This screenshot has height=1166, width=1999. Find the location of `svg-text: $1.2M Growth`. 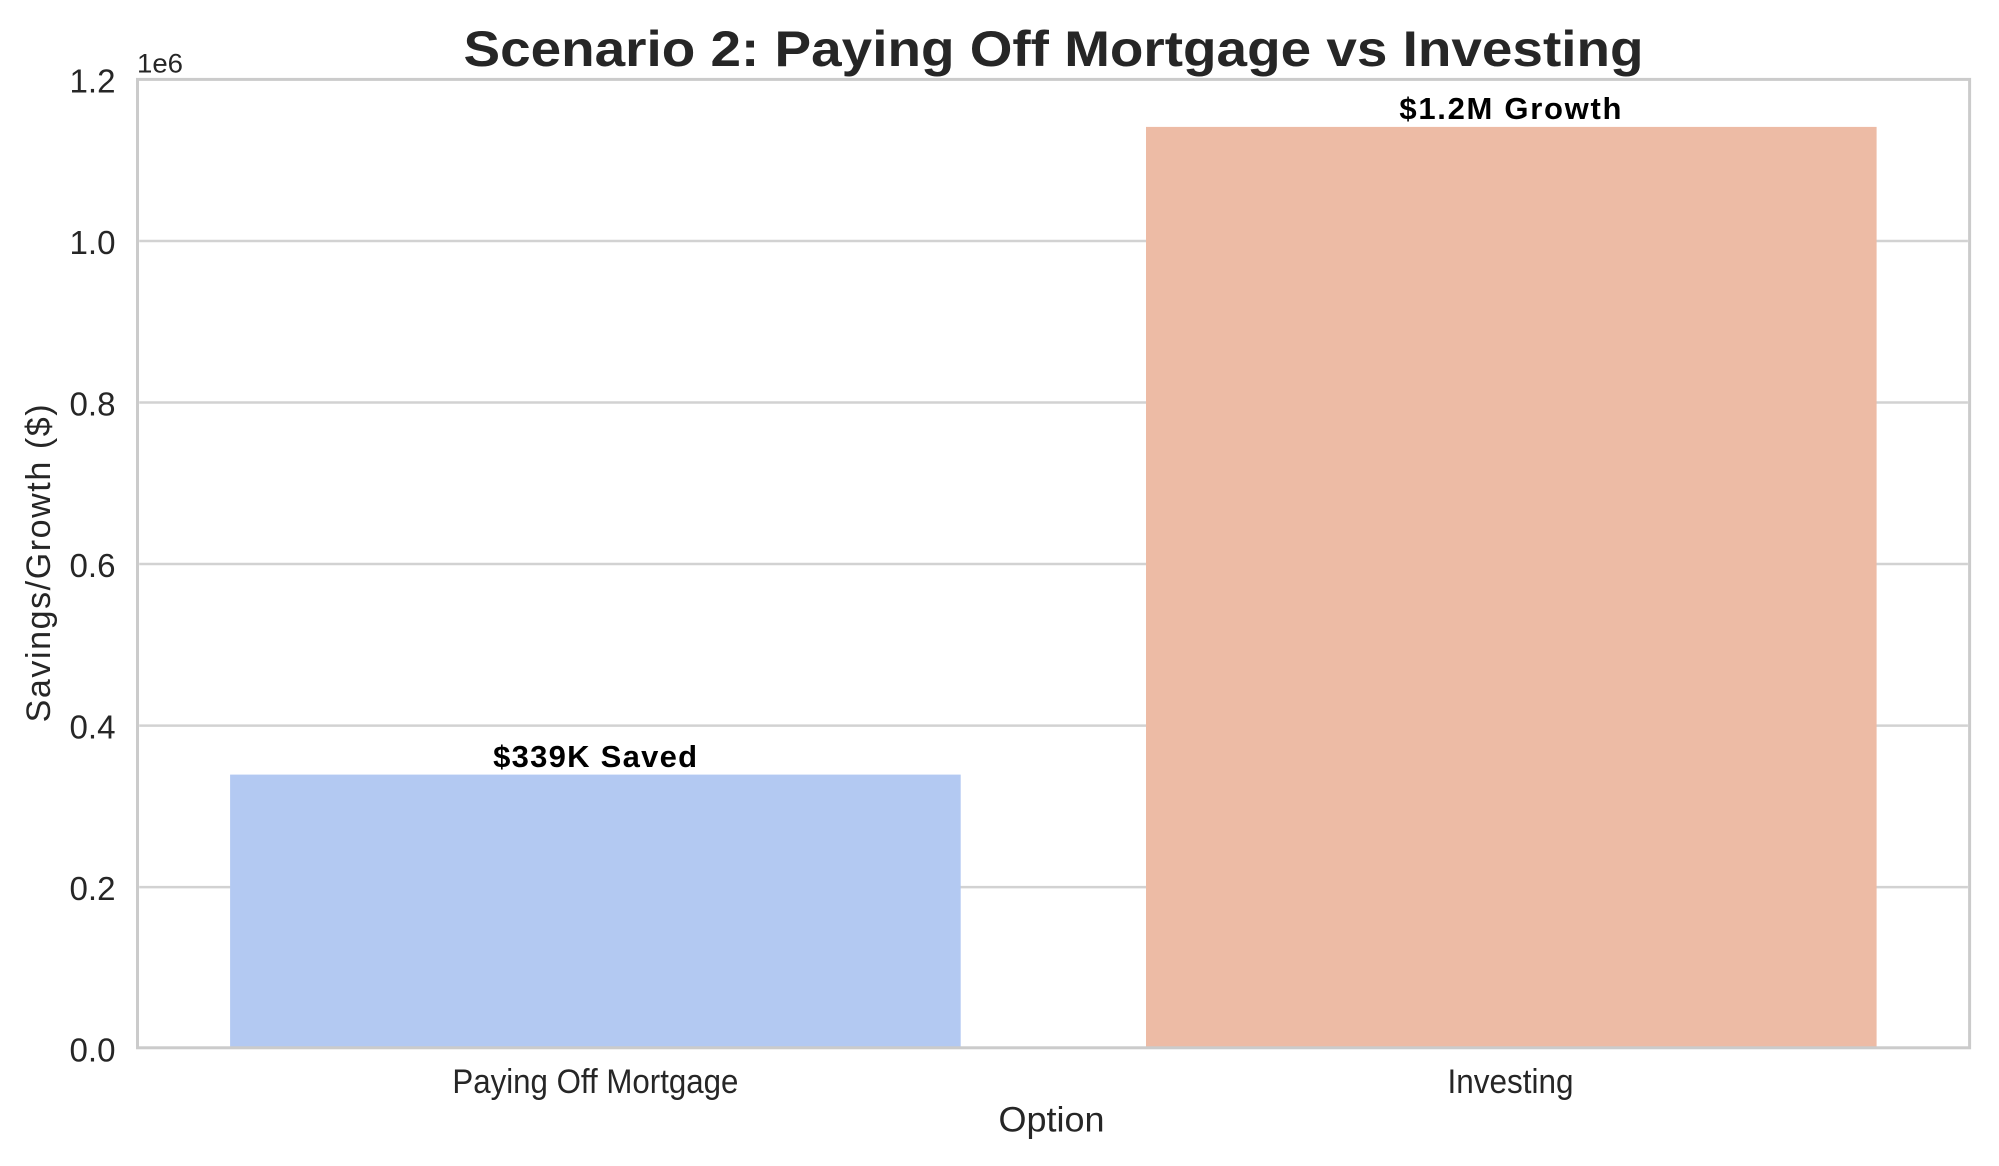

svg-text: $1.2M Growth is located at coordinates (1510, 108).